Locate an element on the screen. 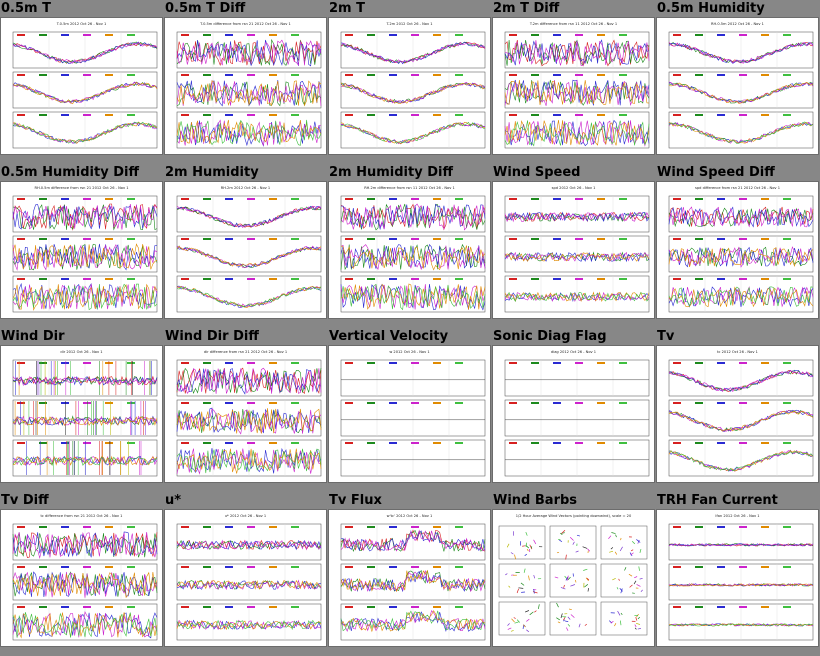 This screenshot has width=820, height=656. plot-image: dir 2012 Oct 26 - Nov 1 is located at coordinates (85, 413).